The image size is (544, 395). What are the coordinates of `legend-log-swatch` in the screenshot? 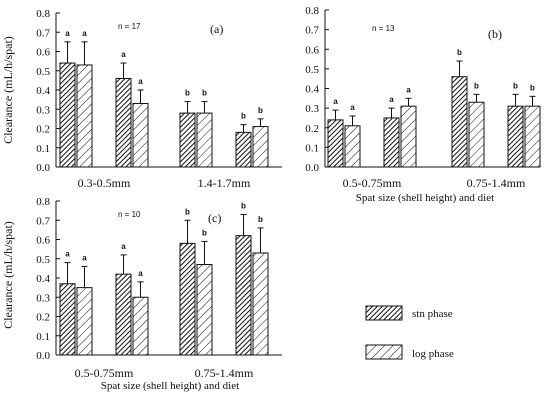 It's located at (384, 352).